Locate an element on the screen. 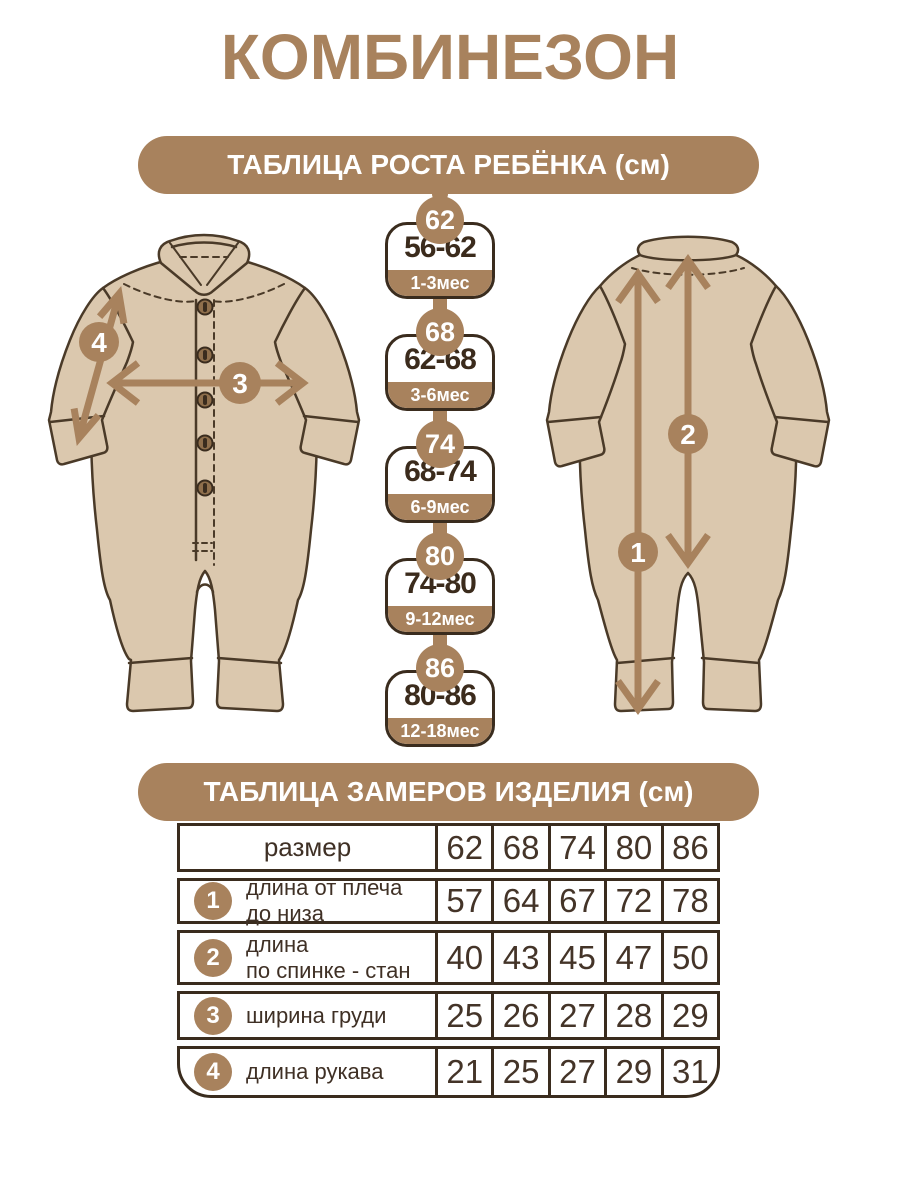 The image size is (900, 1200). size-col-62: 62 is located at coordinates (463, 847).